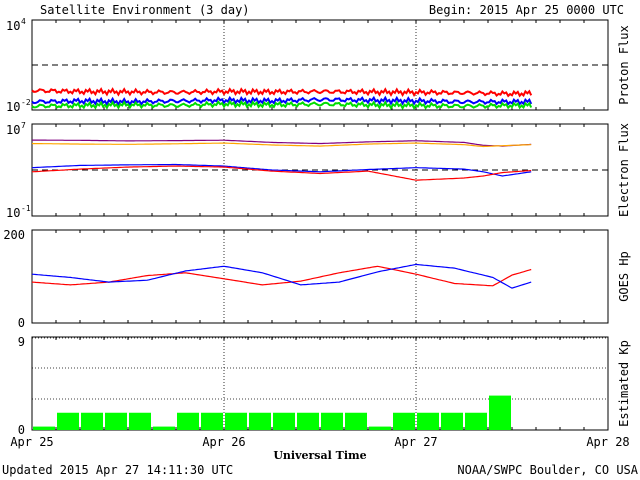 This screenshot has width=640, height=480. What do you see at coordinates (624, 64) in the screenshot?
I see `y-axis-label: Proton Flux` at bounding box center [624, 64].